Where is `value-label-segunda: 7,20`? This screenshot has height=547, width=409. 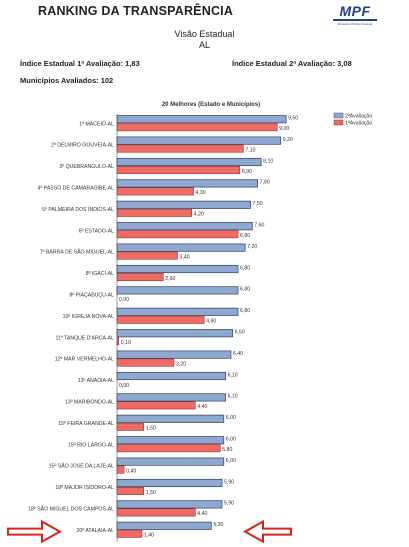 value-label-segunda: 7,20 is located at coordinates (252, 247).